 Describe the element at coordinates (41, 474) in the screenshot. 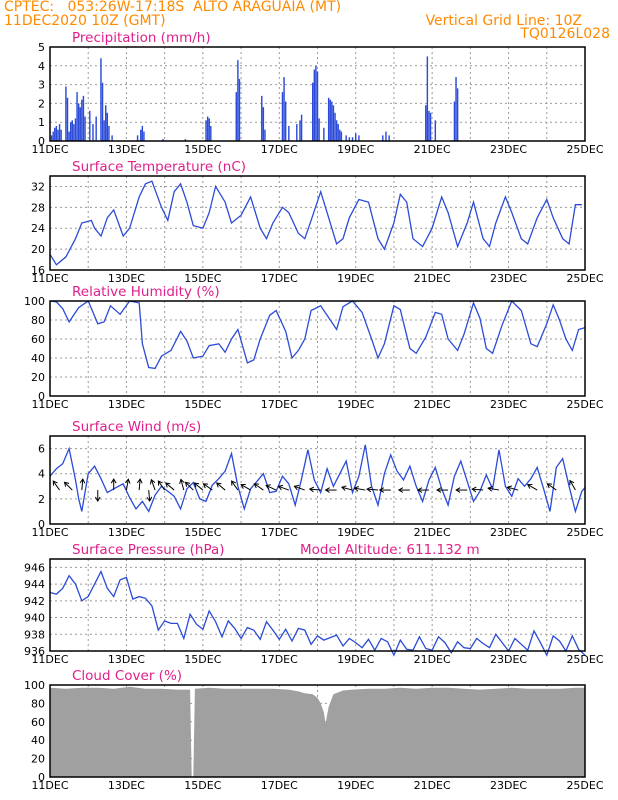

I see `wind-ytick-label: 4` at that location.